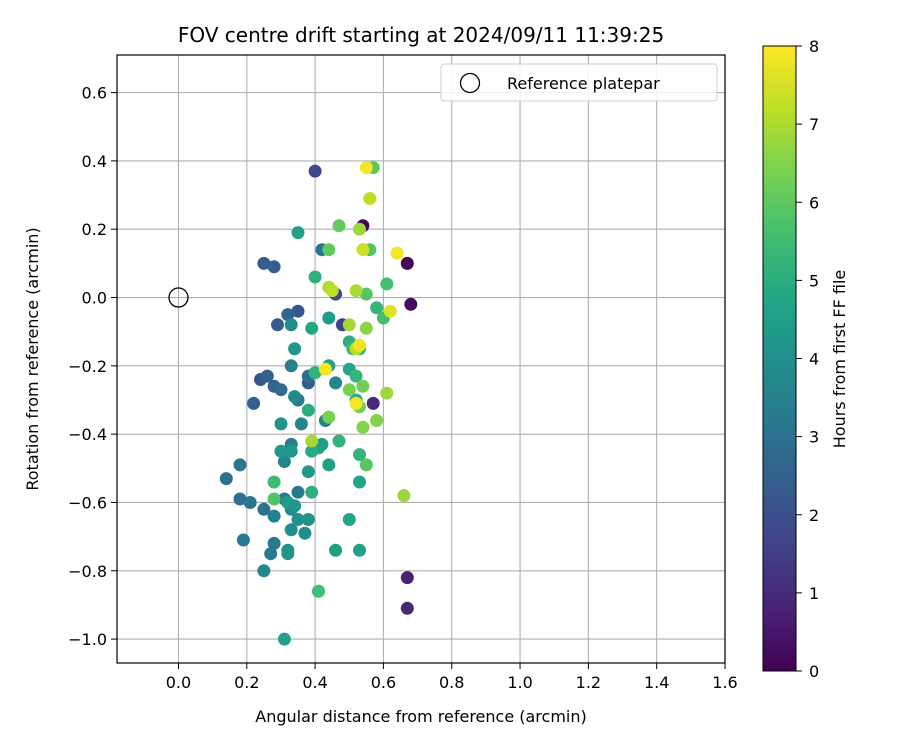 The width and height of the screenshot is (900, 750). Describe the element at coordinates (420, 716) in the screenshot. I see `x-axis-label: Angular distance from reference (arcmin)` at that location.